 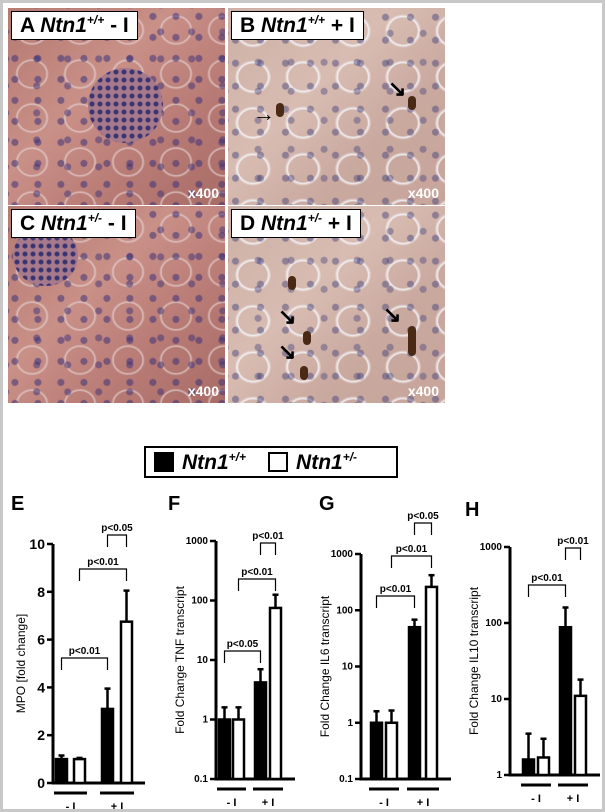 I want to click on panel-letter: H, so click(x=472, y=510).